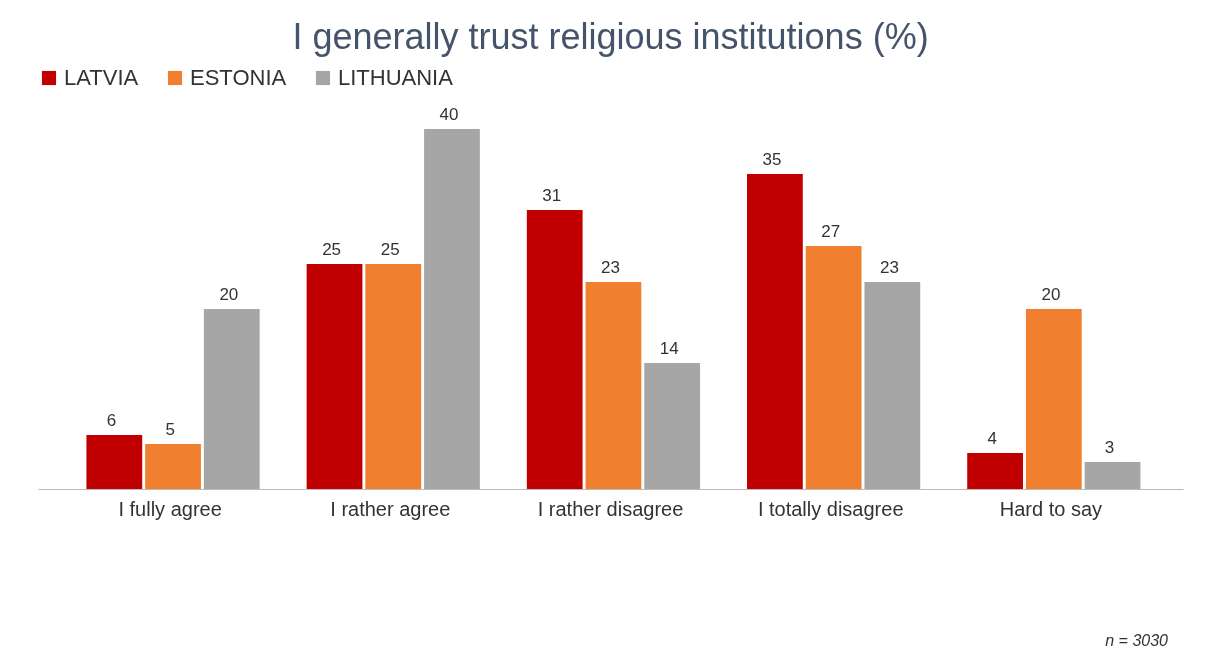 Image resolution: width=1208 pixels, height=672 pixels. I want to click on x-tick-label: I totally disagree, so click(830, 508).